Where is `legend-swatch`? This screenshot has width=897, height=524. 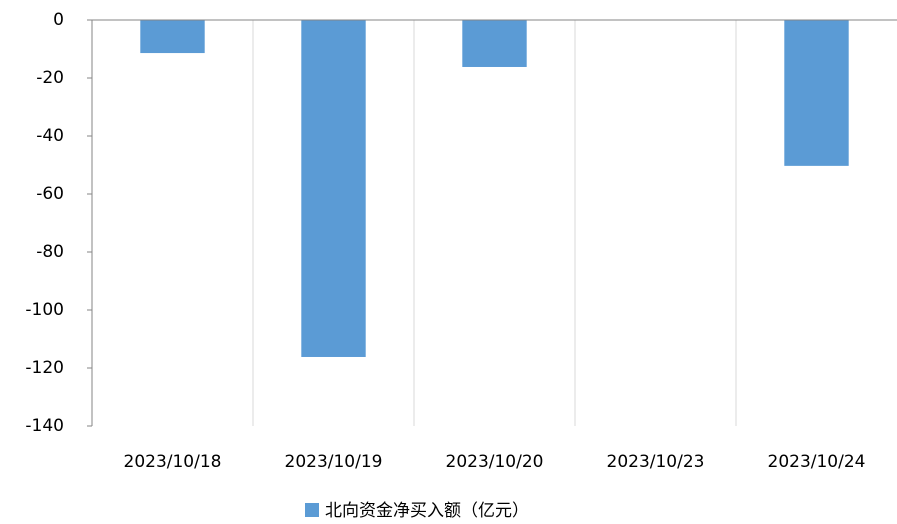
legend-swatch is located at coordinates (312, 510).